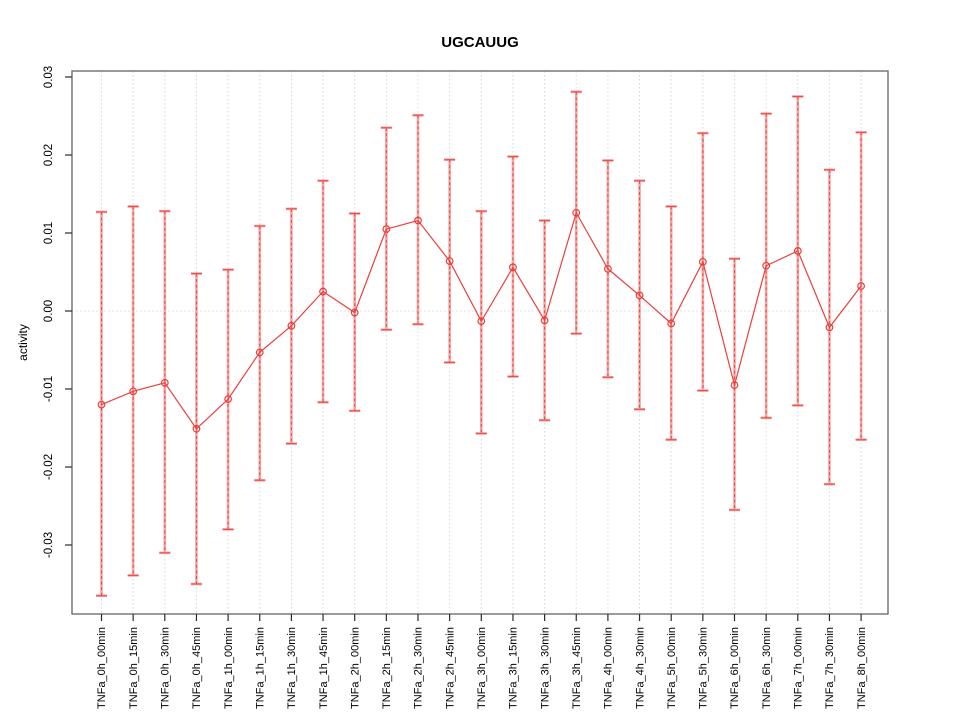 The height and width of the screenshot is (720, 960). I want to click on y-tick-label: 0.00, so click(49, 311).